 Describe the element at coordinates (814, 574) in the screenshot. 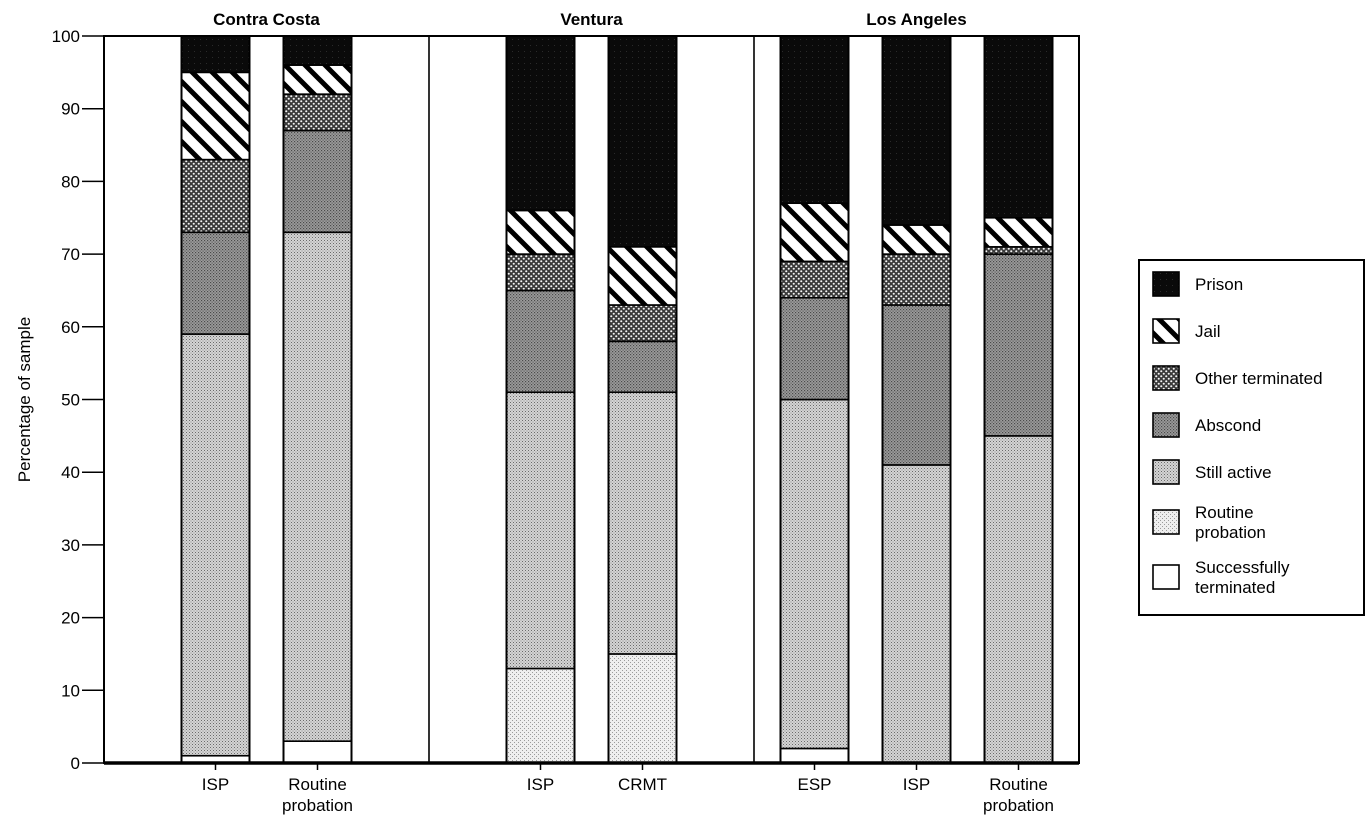

I see `bar-segment-los-angeles-esp-still-active` at that location.